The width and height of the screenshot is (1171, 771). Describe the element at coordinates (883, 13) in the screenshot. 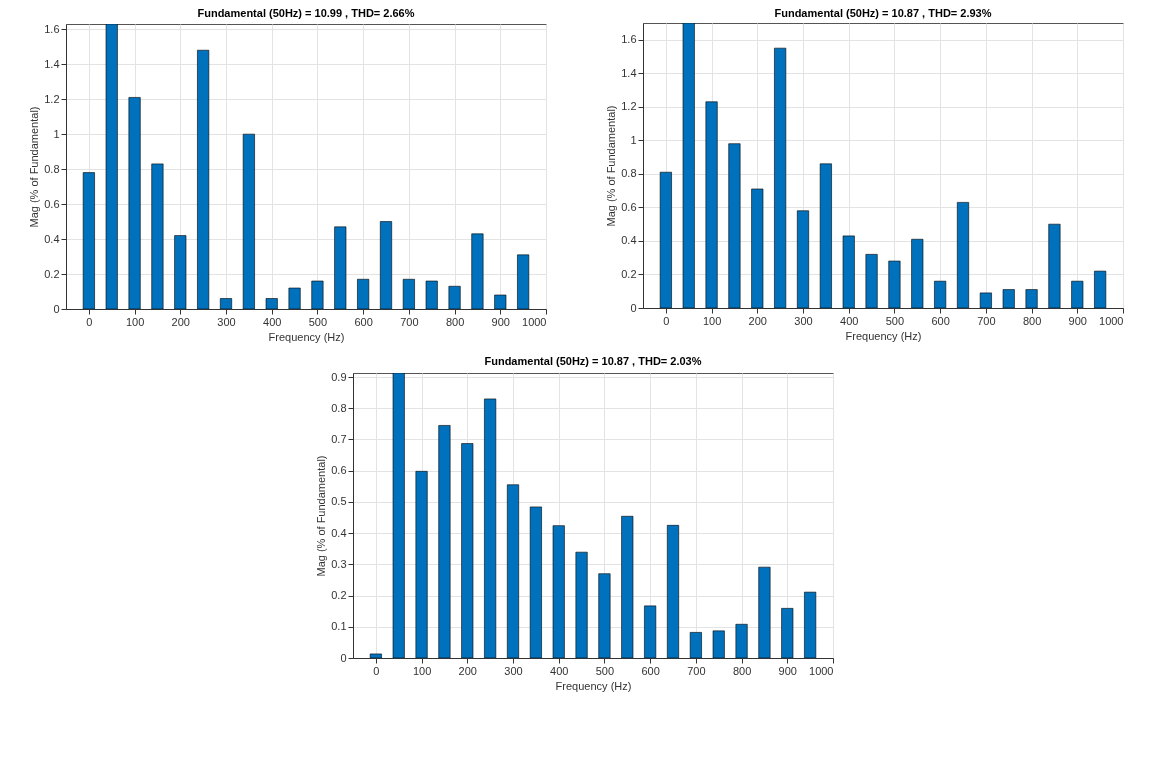

I see `chart-title: Fundamental (50Hz) = 10.87 , THD= 2.93%` at that location.